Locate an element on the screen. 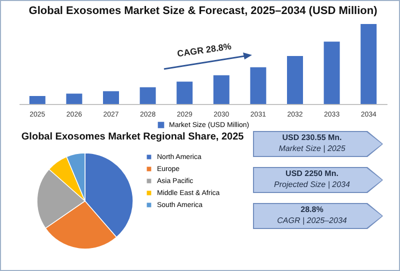  text: Market Size | 2025 is located at coordinates (312, 148).